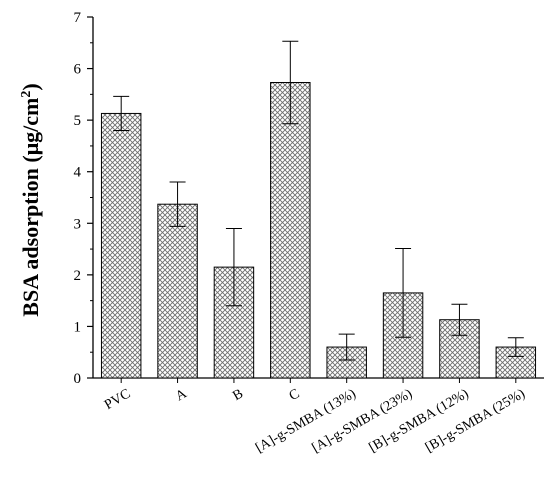 The width and height of the screenshot is (550, 478). Describe the element at coordinates (78, 224) in the screenshot. I see `y-tick-label: 3` at that location.